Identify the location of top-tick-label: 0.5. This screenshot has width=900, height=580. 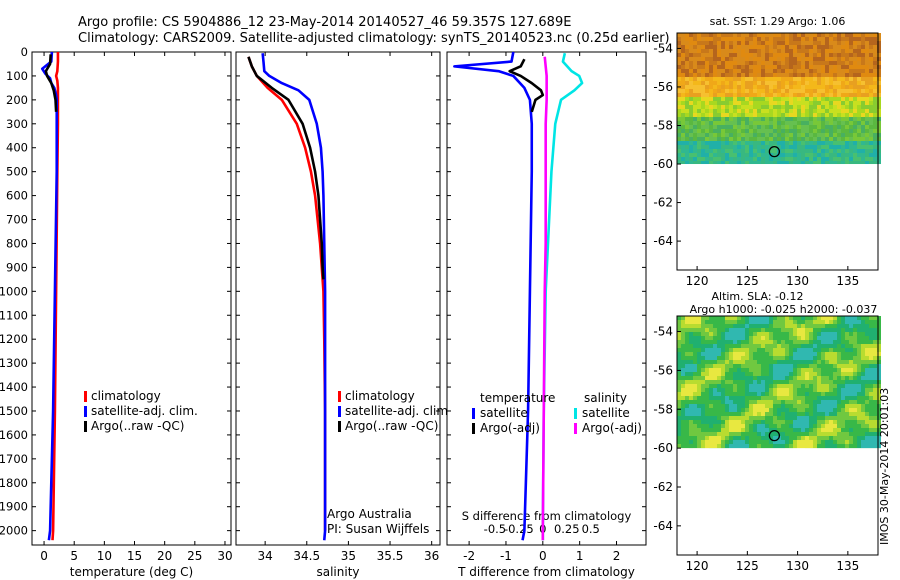
(591, 529).